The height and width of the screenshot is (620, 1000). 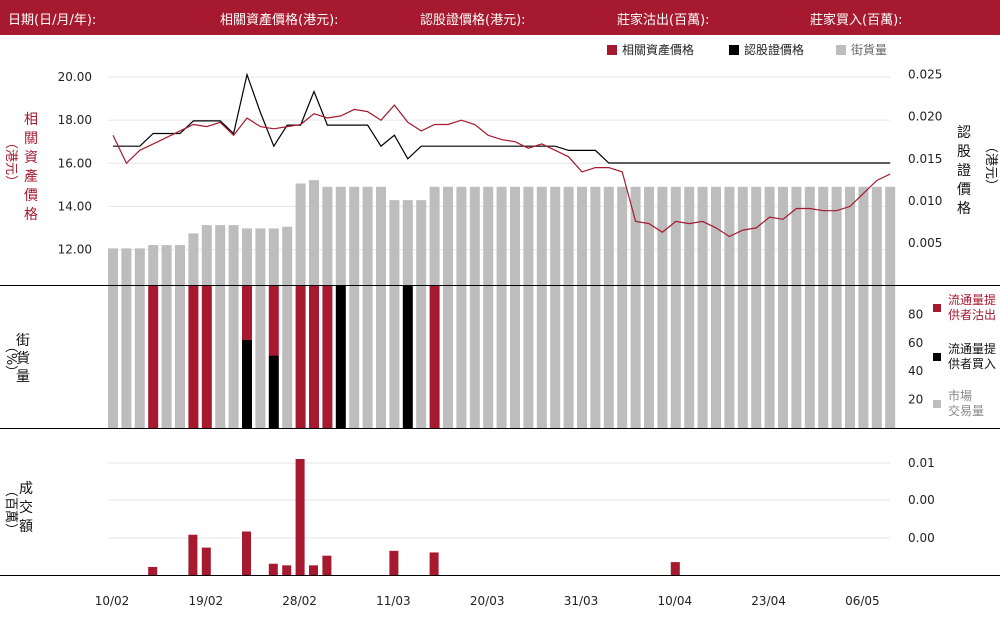 I want to click on bottom-axis-tick-label: 0.00, so click(x=921, y=538).